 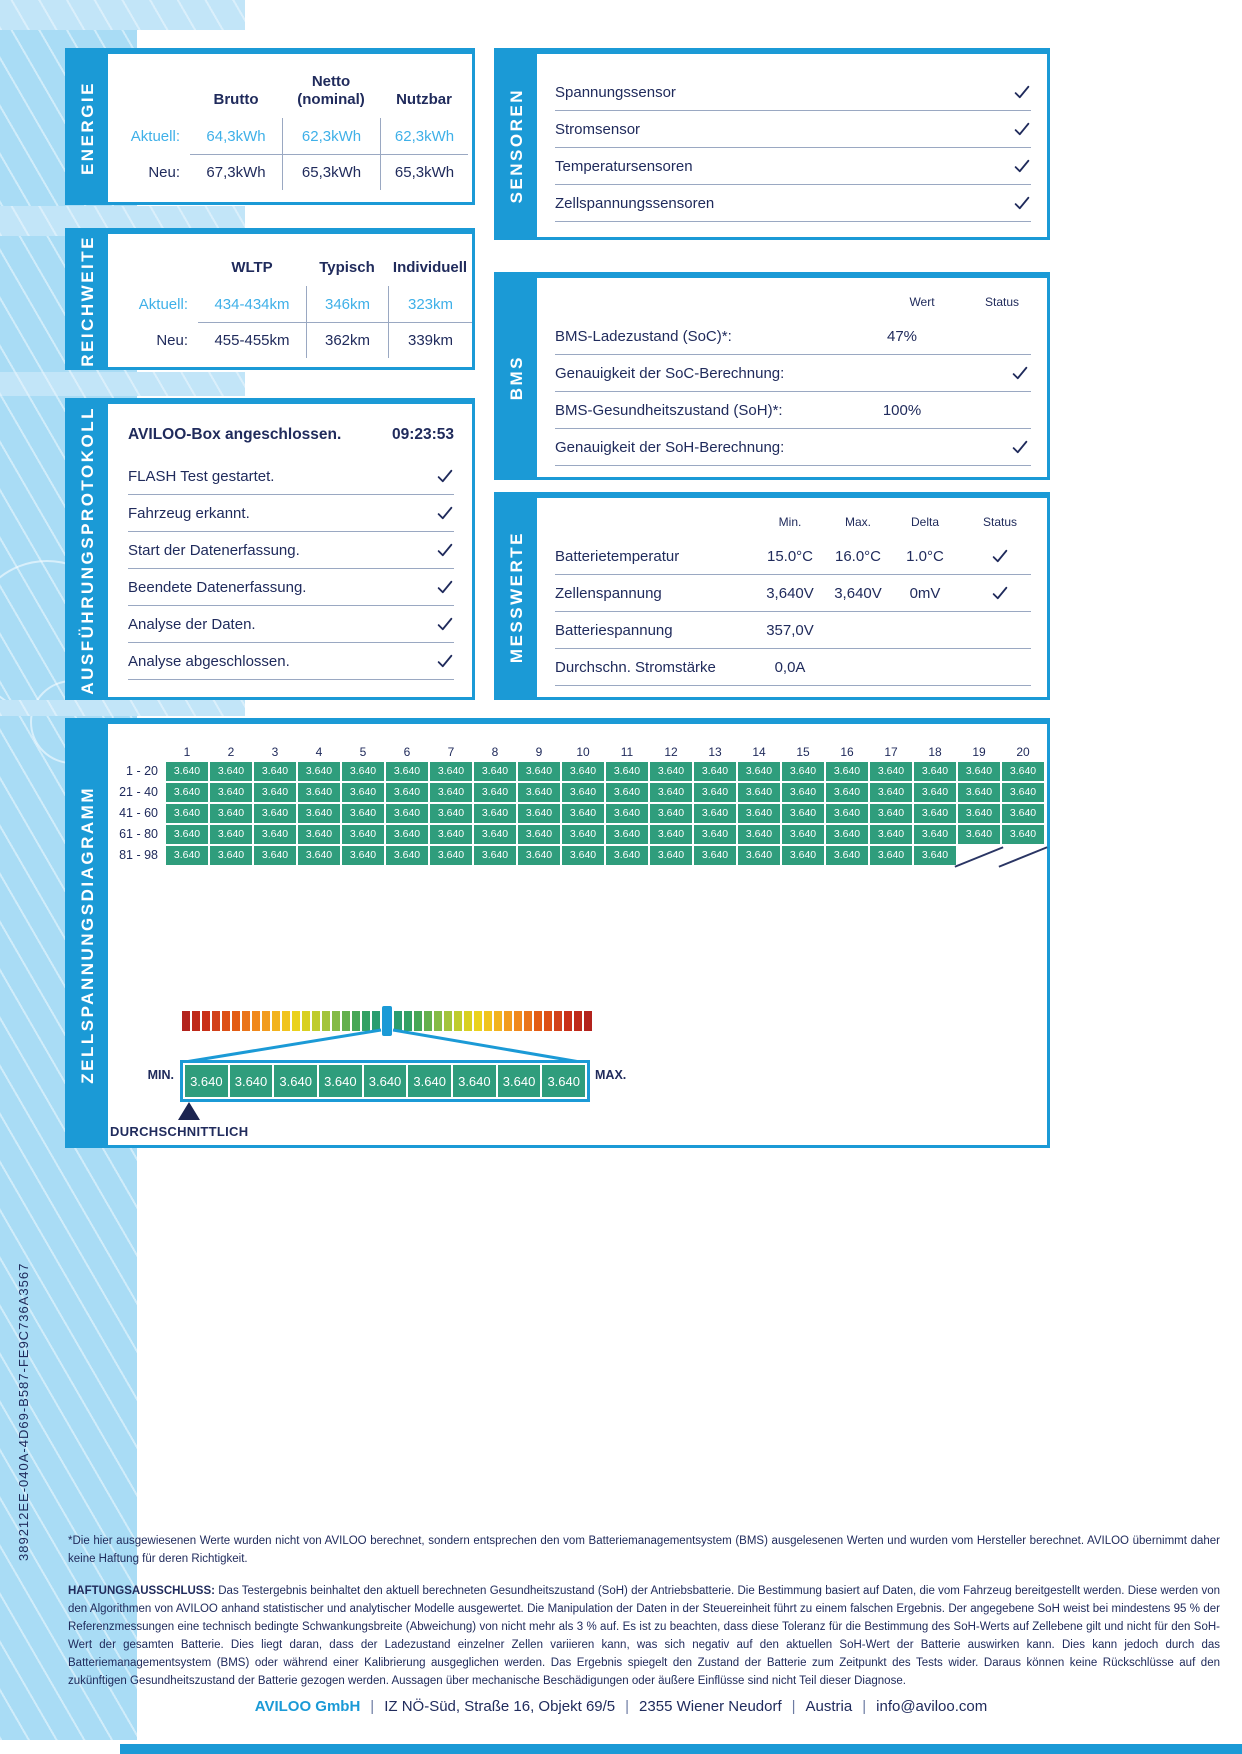 I want to click on table-row: Durchschn. Stromstärke 0,0A, so click(x=793, y=667).